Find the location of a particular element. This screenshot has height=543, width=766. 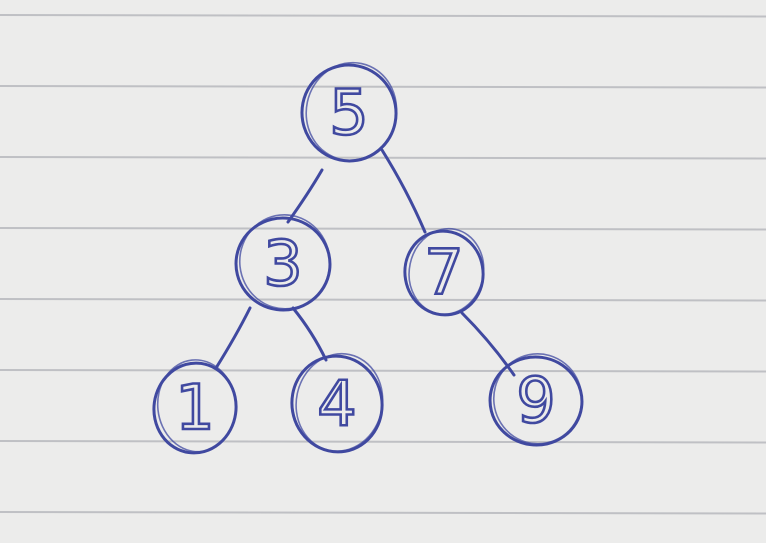

node-label: 4 is located at coordinates (336, 403).